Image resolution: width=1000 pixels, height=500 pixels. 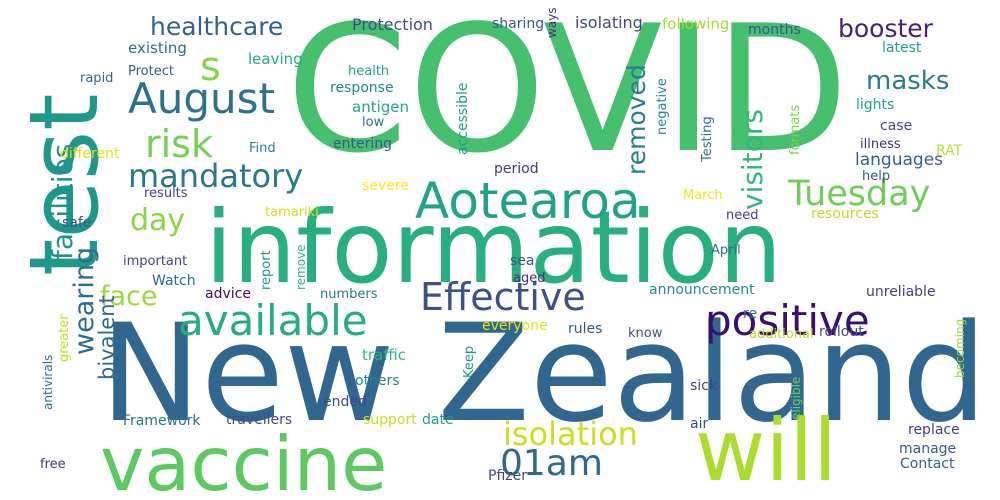 I want to click on word-antivirals: antivirals, so click(x=48, y=382).